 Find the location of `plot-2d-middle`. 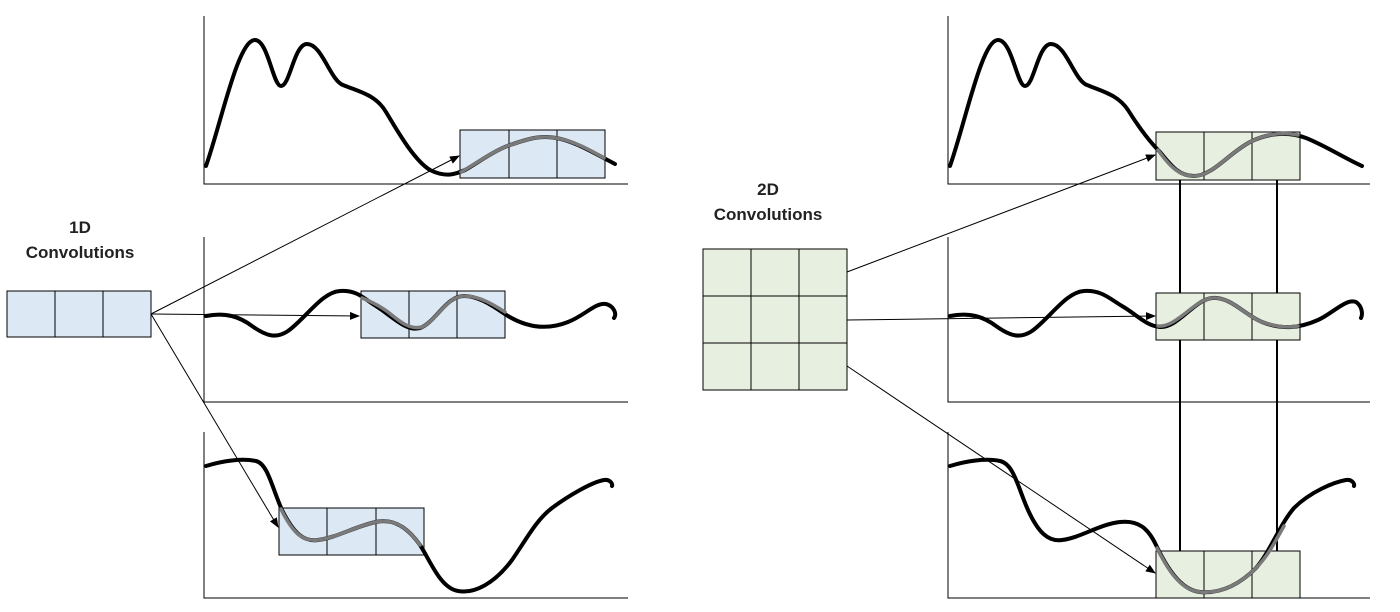

plot-2d-middle is located at coordinates (1158, 320).